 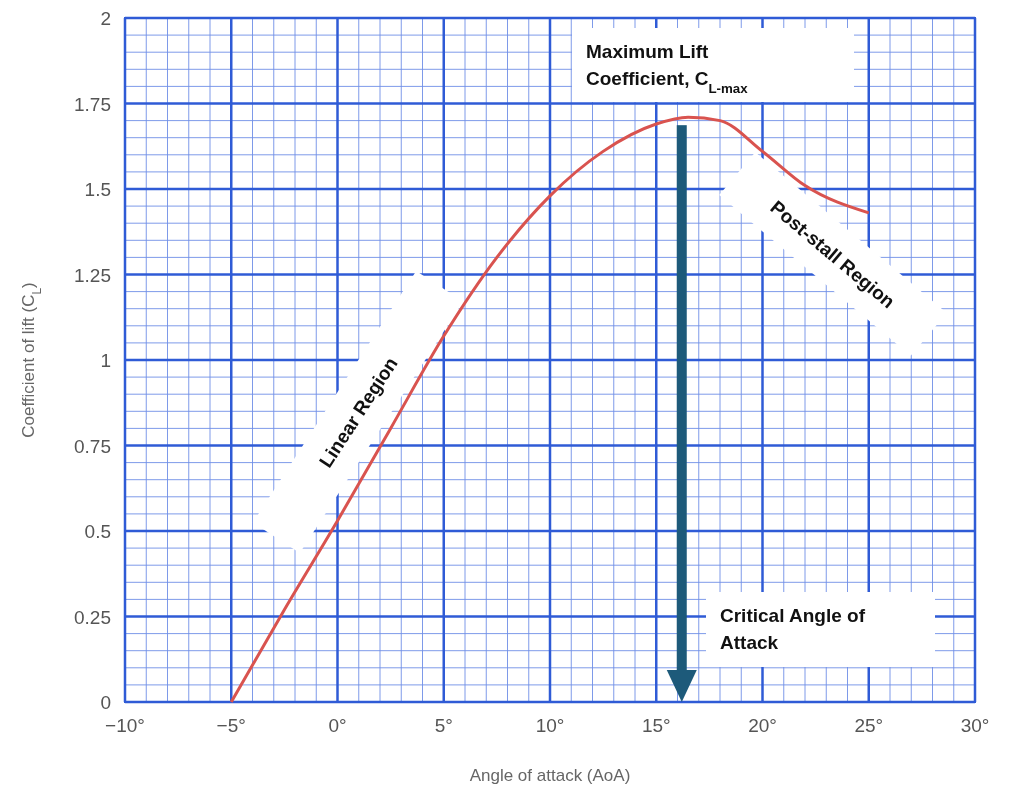 What do you see at coordinates (337, 725) in the screenshot?
I see `x-tick-label: 0°` at bounding box center [337, 725].